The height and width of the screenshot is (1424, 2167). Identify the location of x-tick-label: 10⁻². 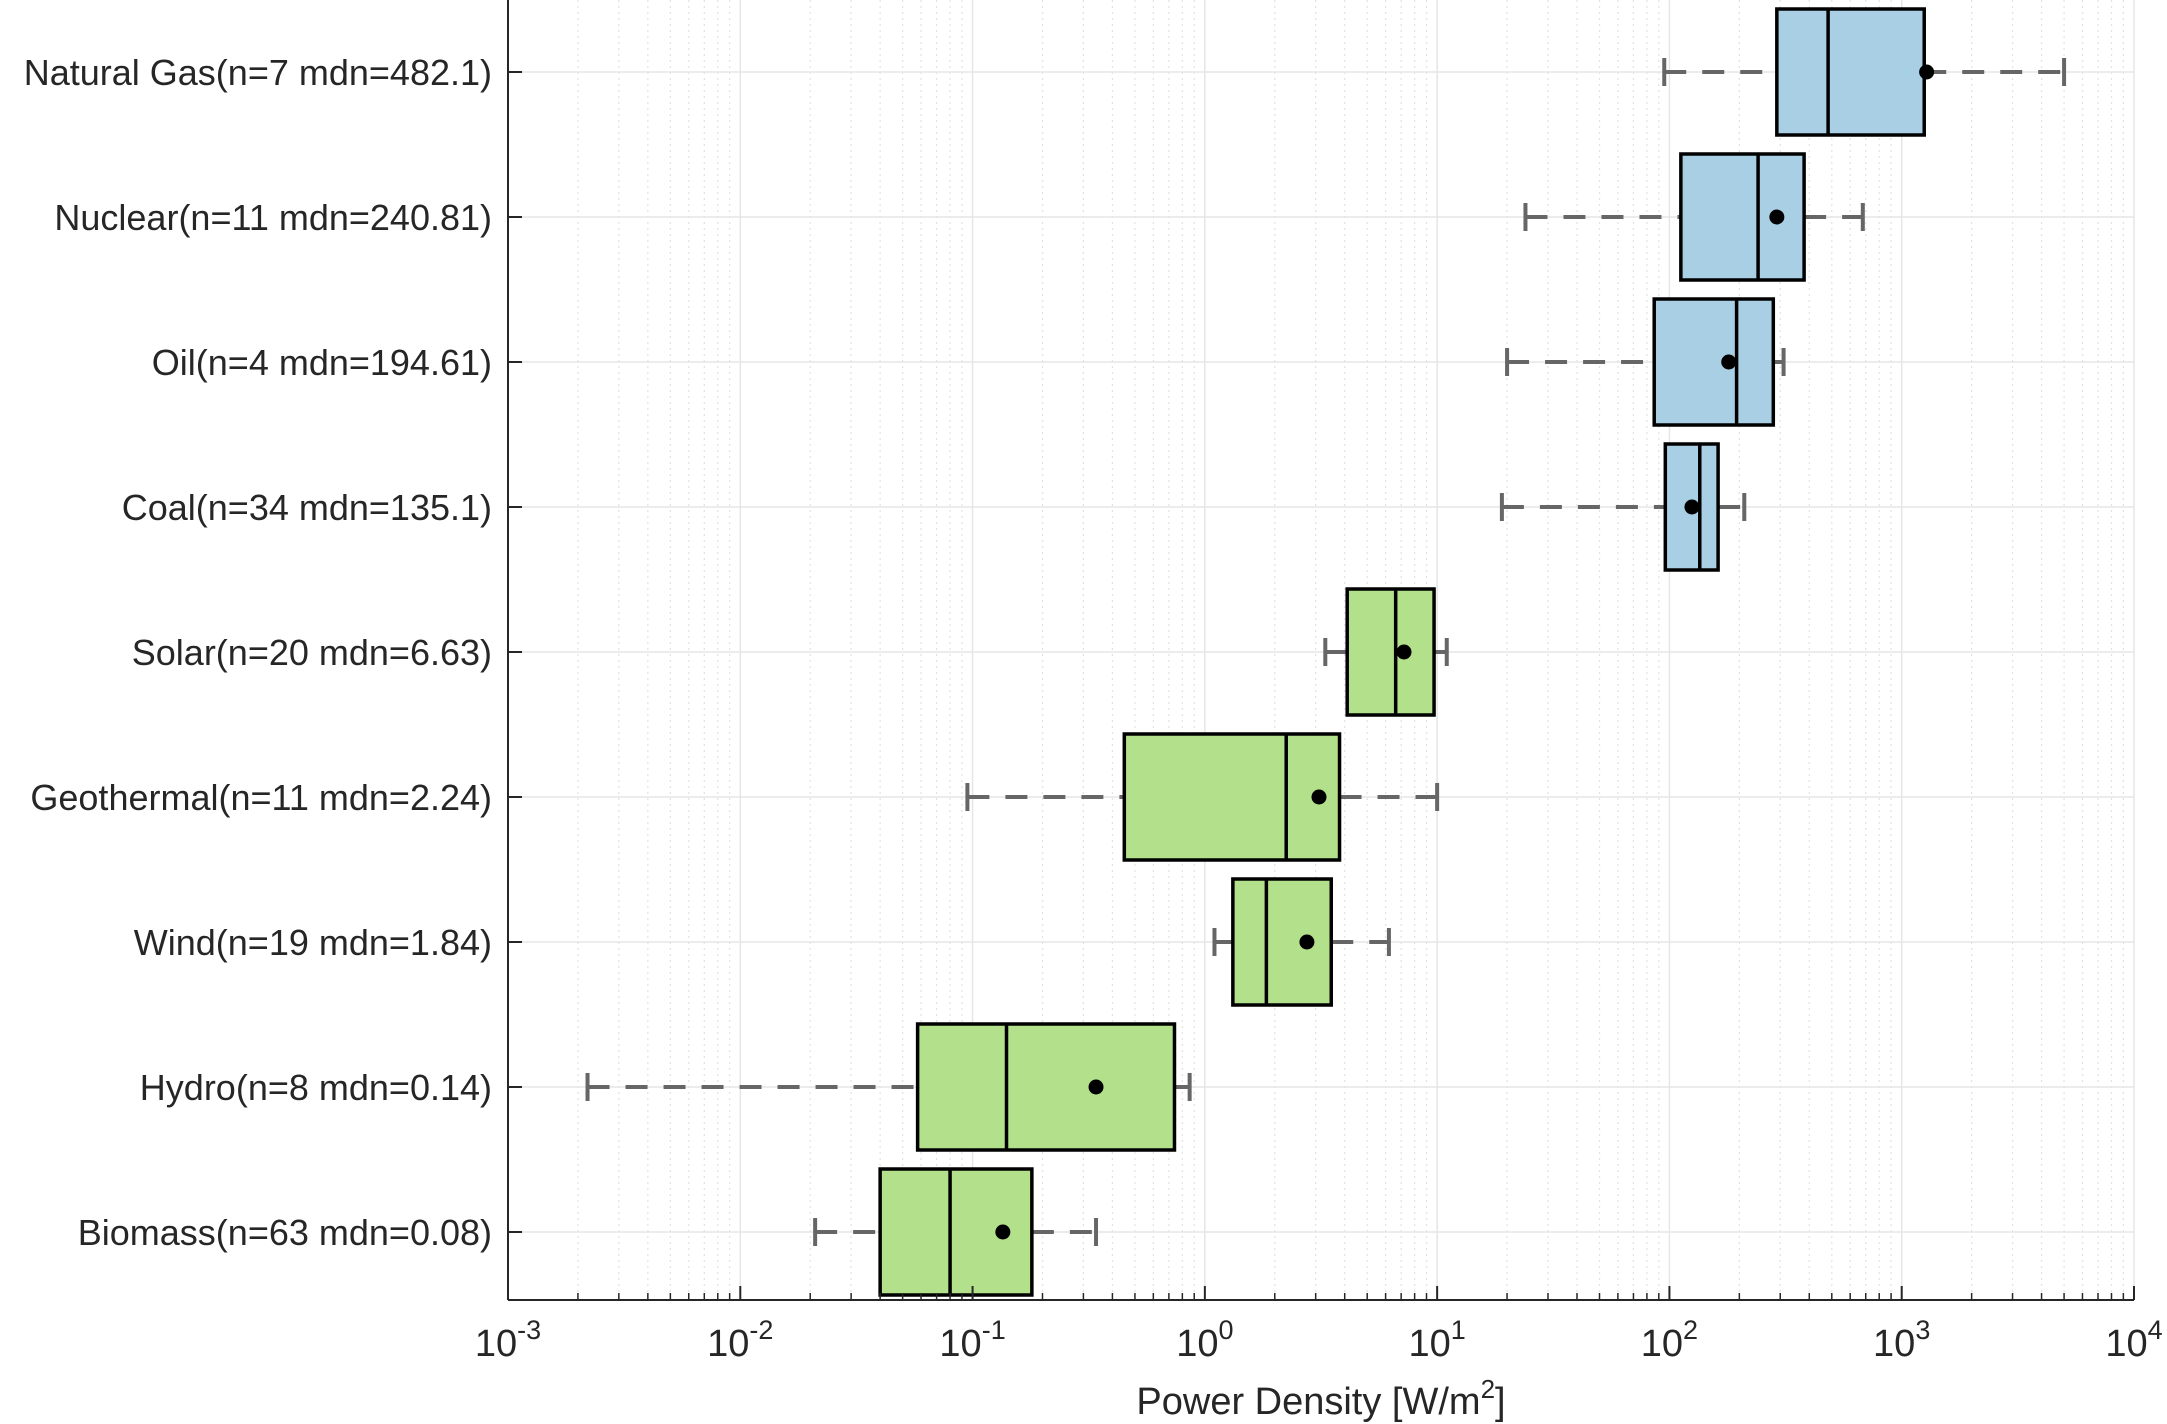
(740, 1340).